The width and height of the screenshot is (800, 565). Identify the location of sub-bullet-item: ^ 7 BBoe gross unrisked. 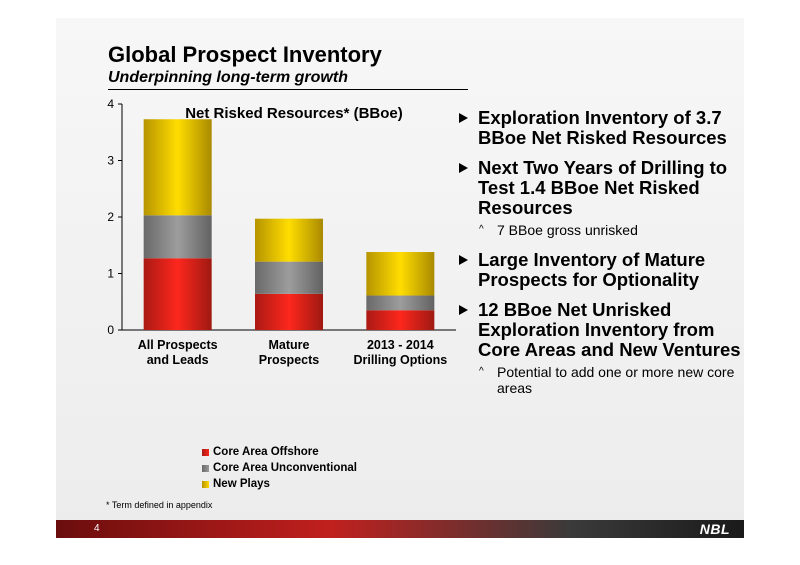
(599, 230).